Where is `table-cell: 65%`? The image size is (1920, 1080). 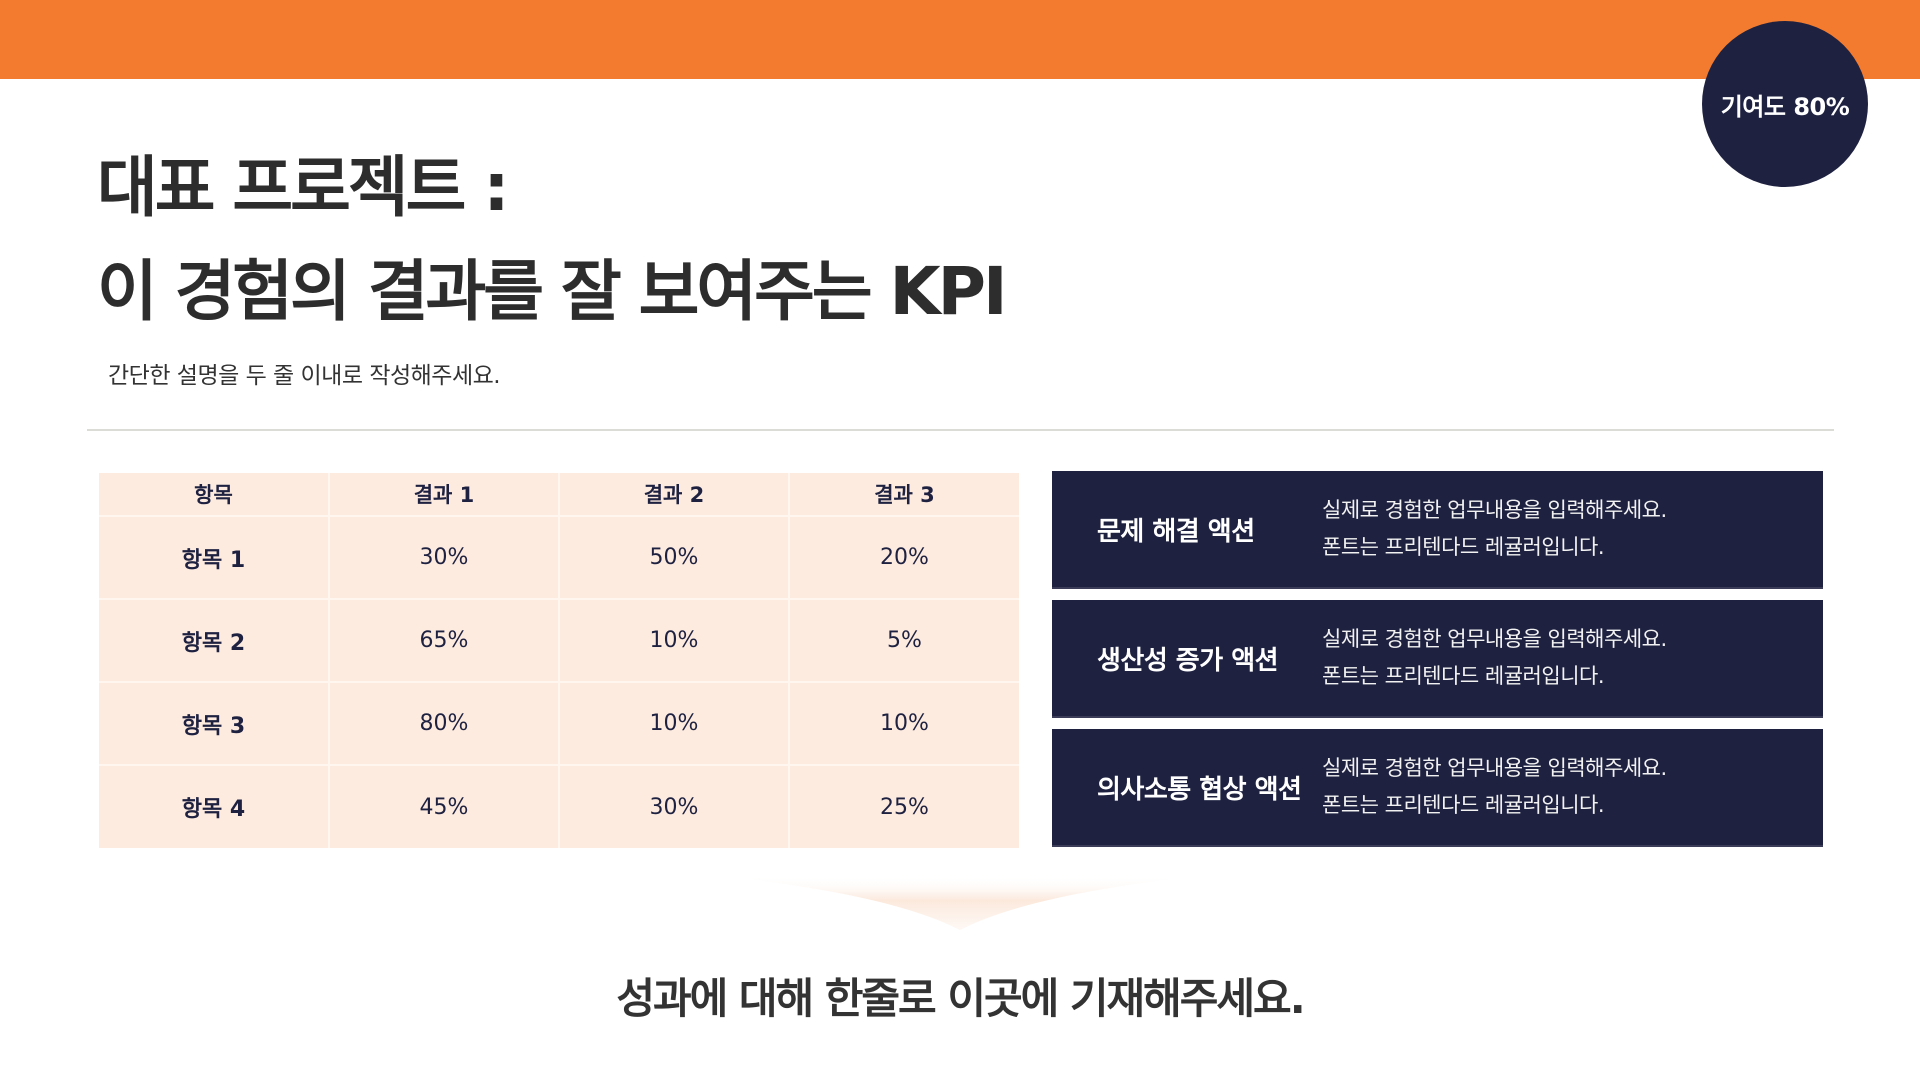 table-cell: 65% is located at coordinates (444, 640).